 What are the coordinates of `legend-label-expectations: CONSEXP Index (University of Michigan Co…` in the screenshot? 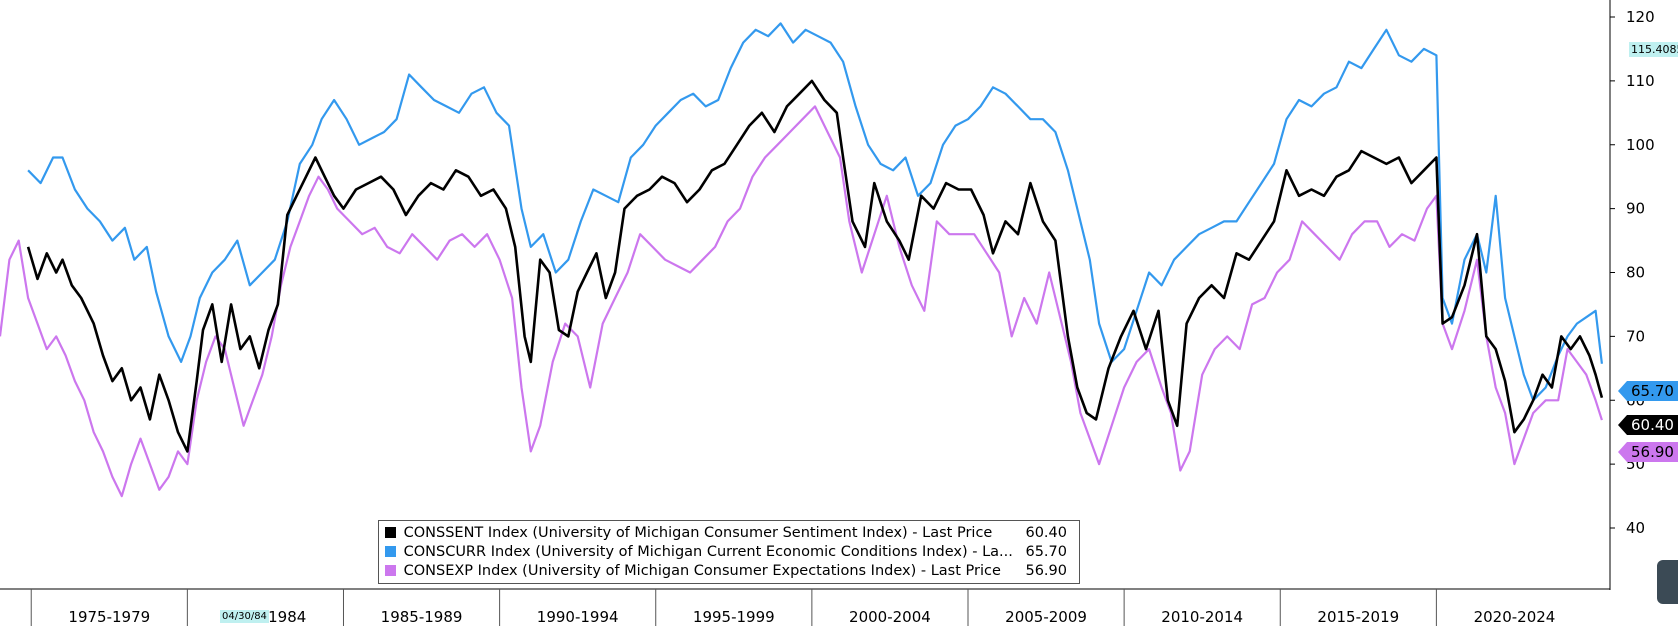 It's located at (702, 571).